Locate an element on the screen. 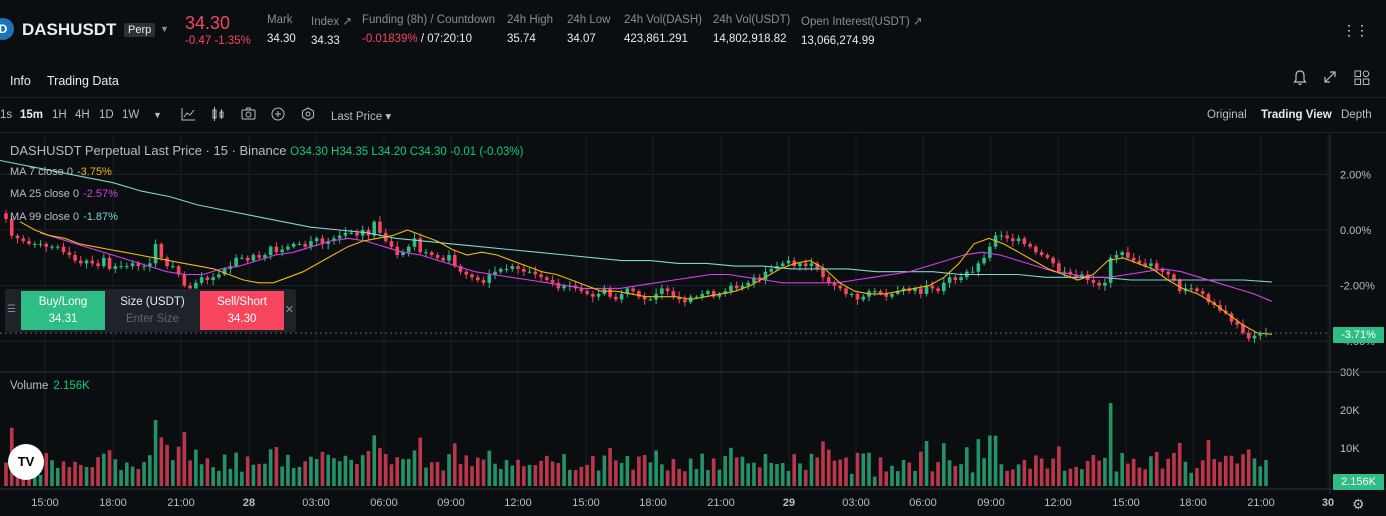 This screenshot has height=516, width=1386. more-icon: ⋮⋮ is located at coordinates (1355, 30).